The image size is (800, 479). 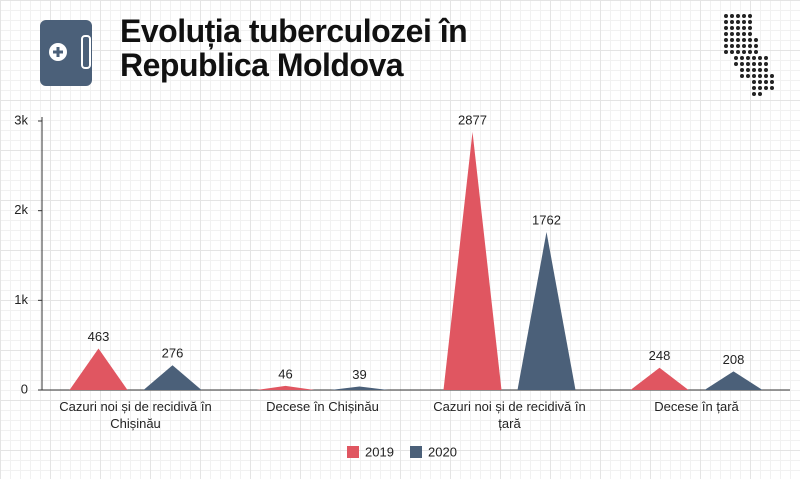 I want to click on x-tick-label: Cazuri noi și de recidivă în Chișinău, so click(x=135, y=415).